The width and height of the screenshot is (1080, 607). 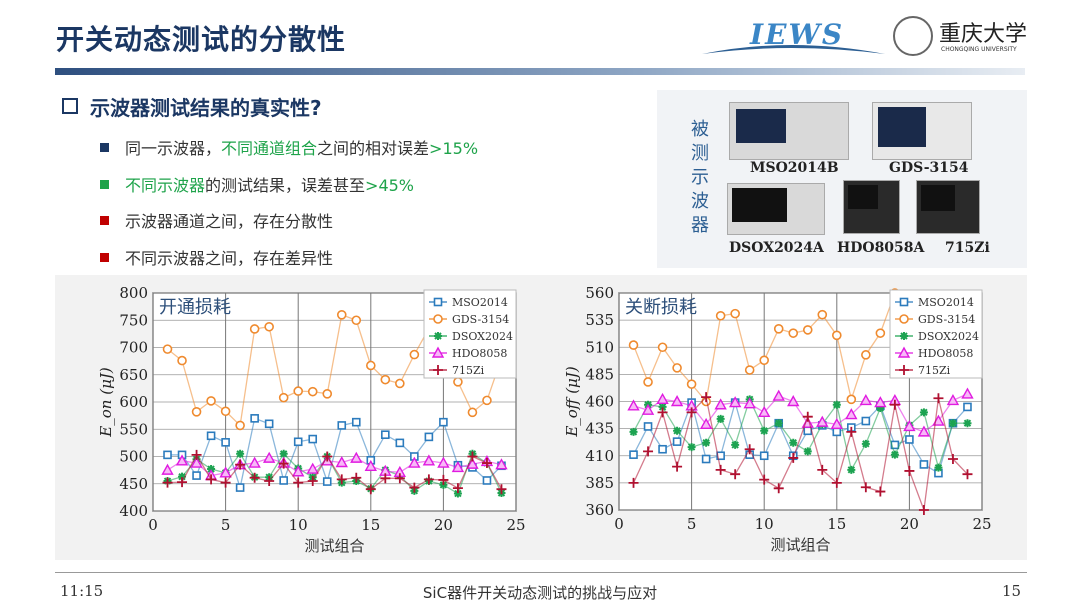 What do you see at coordinates (661, 307) in the screenshot?
I see `chart-title: 关断损耗` at bounding box center [661, 307].